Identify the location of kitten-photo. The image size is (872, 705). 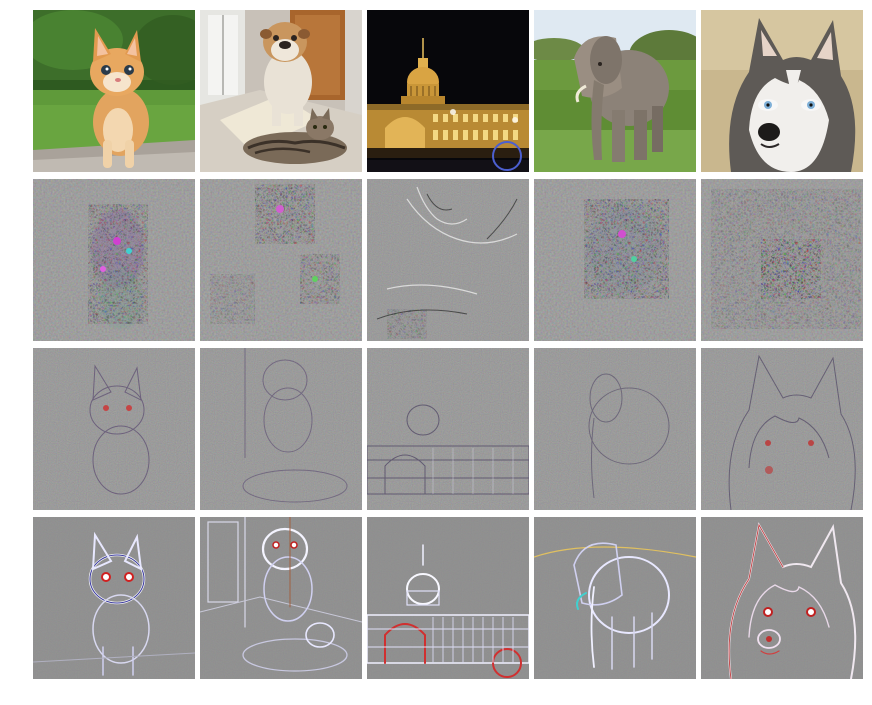
(114, 91).